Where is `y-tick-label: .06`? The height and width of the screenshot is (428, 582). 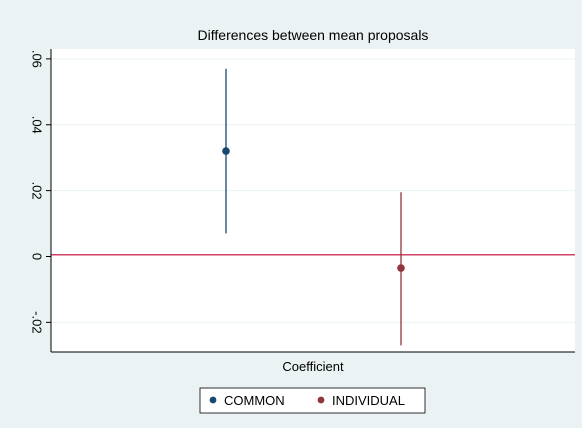
y-tick-label: .06 is located at coordinates (37, 59).